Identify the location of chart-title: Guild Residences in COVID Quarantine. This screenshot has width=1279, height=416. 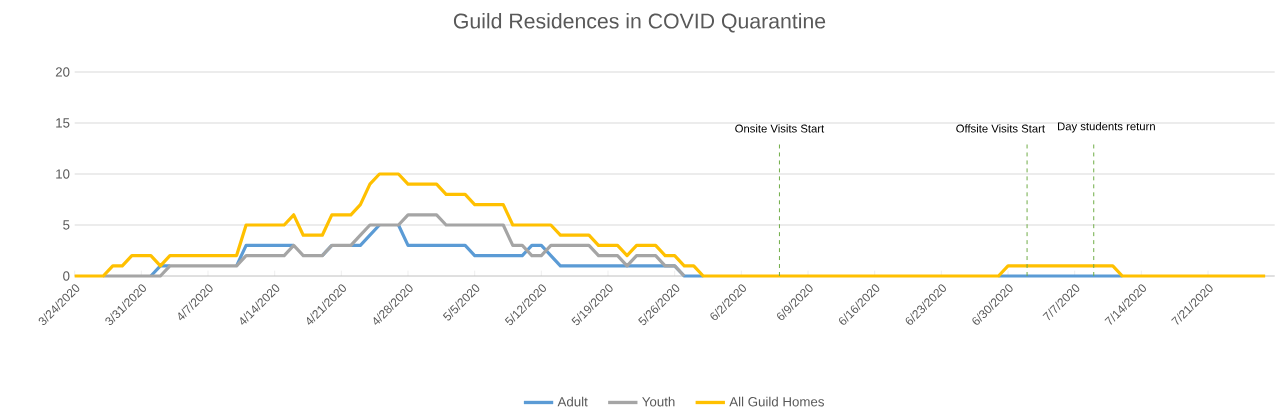
(639, 22).